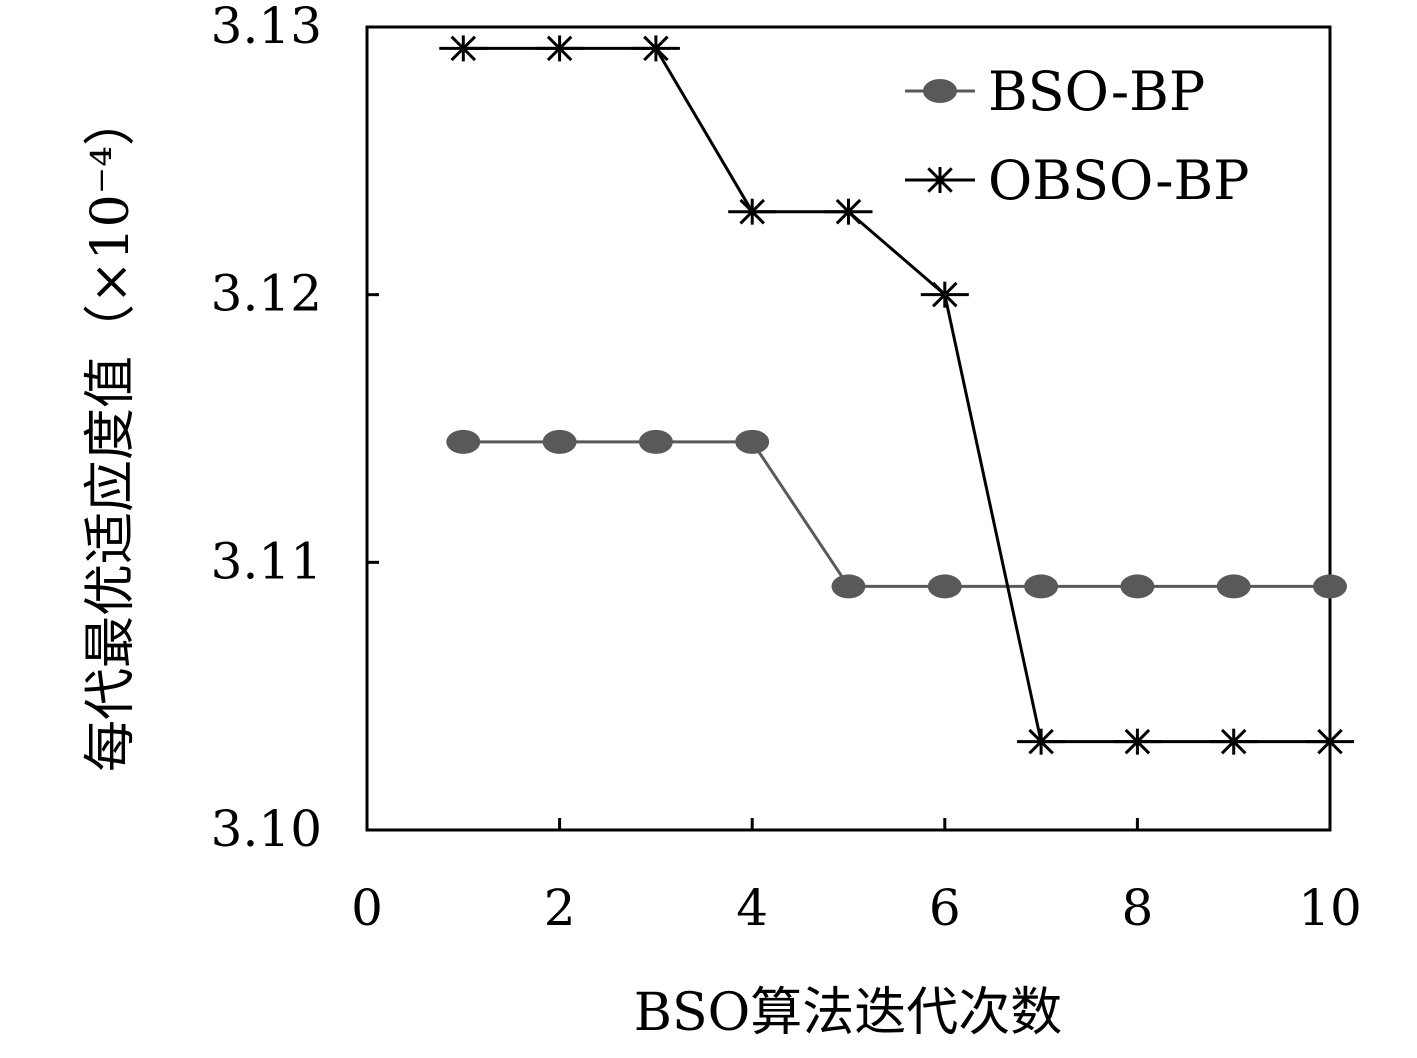 The height and width of the screenshot is (1058, 1417). Describe the element at coordinates (560, 908) in the screenshot. I see `x-tick-label: 2` at that location.